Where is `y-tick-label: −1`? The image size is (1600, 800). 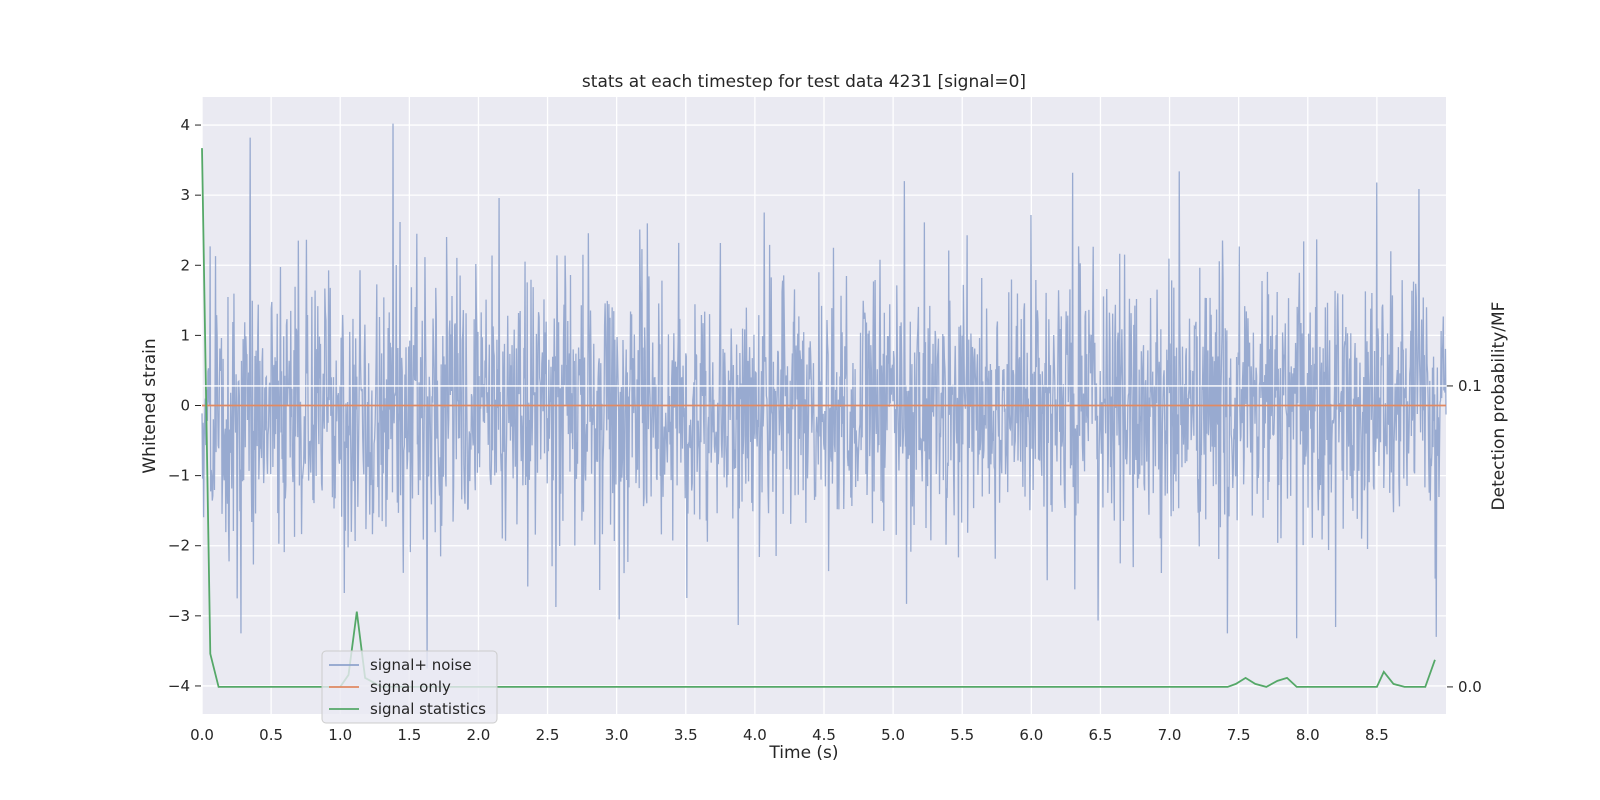
y-tick-label: −1 is located at coordinates (179, 476).